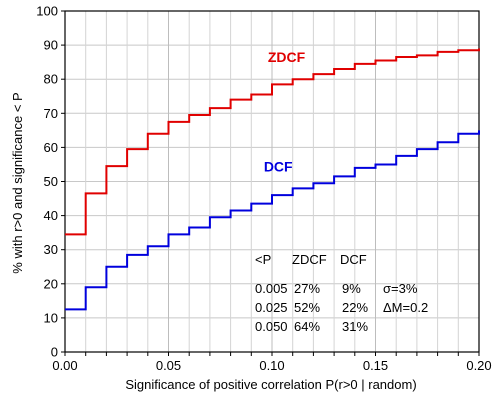 The height and width of the screenshot is (401, 497). I want to click on y-tick-label: 30, so click(51, 249).